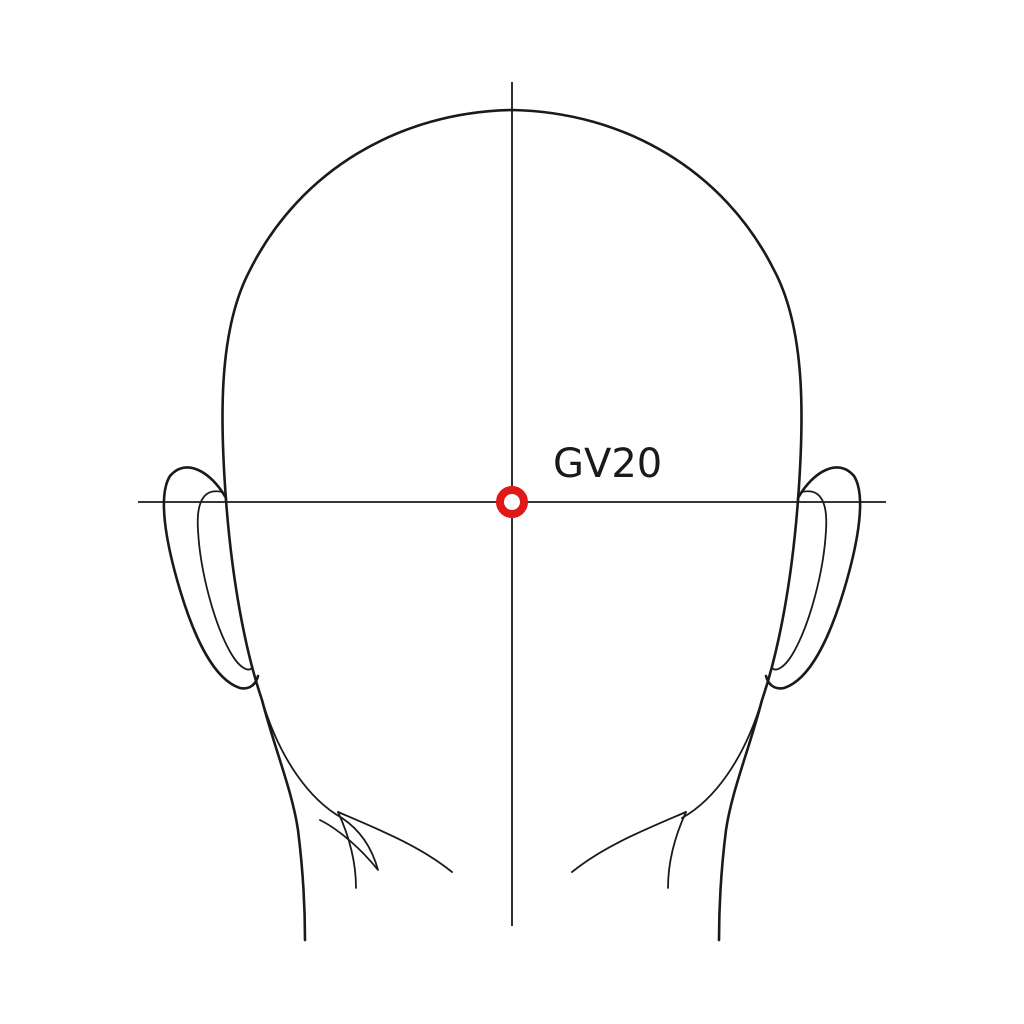 The image size is (1024, 1024). I want to click on right-ear, so click(813, 578).